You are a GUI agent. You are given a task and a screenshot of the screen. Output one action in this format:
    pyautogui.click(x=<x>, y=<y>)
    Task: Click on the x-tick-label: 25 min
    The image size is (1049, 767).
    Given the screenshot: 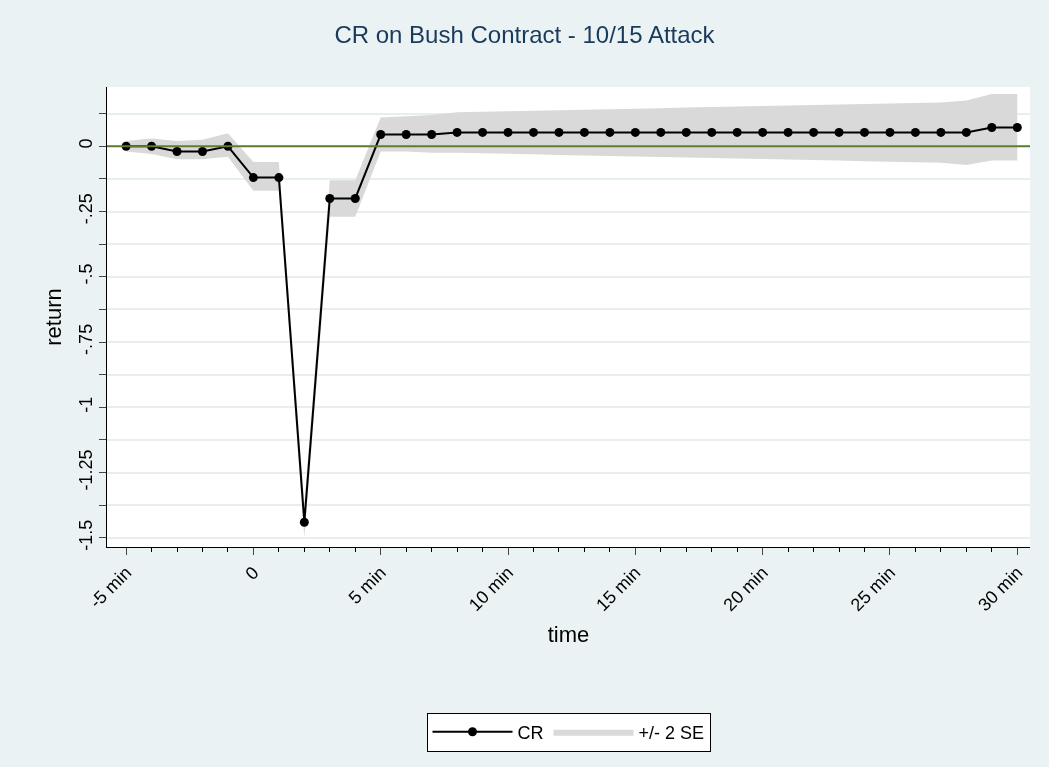 What is the action you would take?
    pyautogui.click(x=873, y=588)
    